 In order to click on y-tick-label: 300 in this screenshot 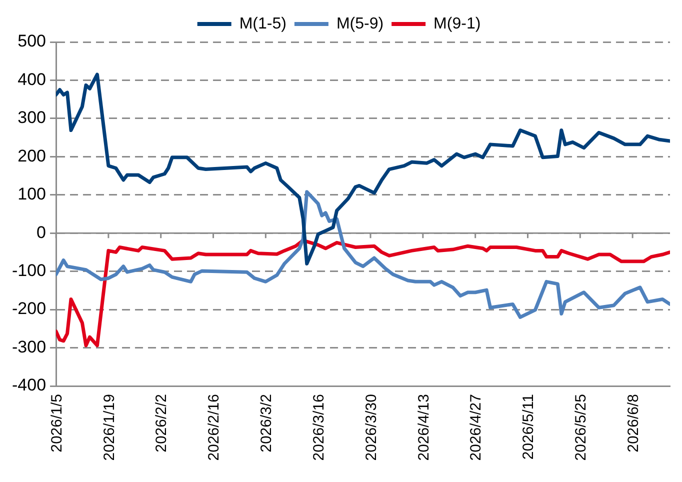, I will do `click(32, 118)`.